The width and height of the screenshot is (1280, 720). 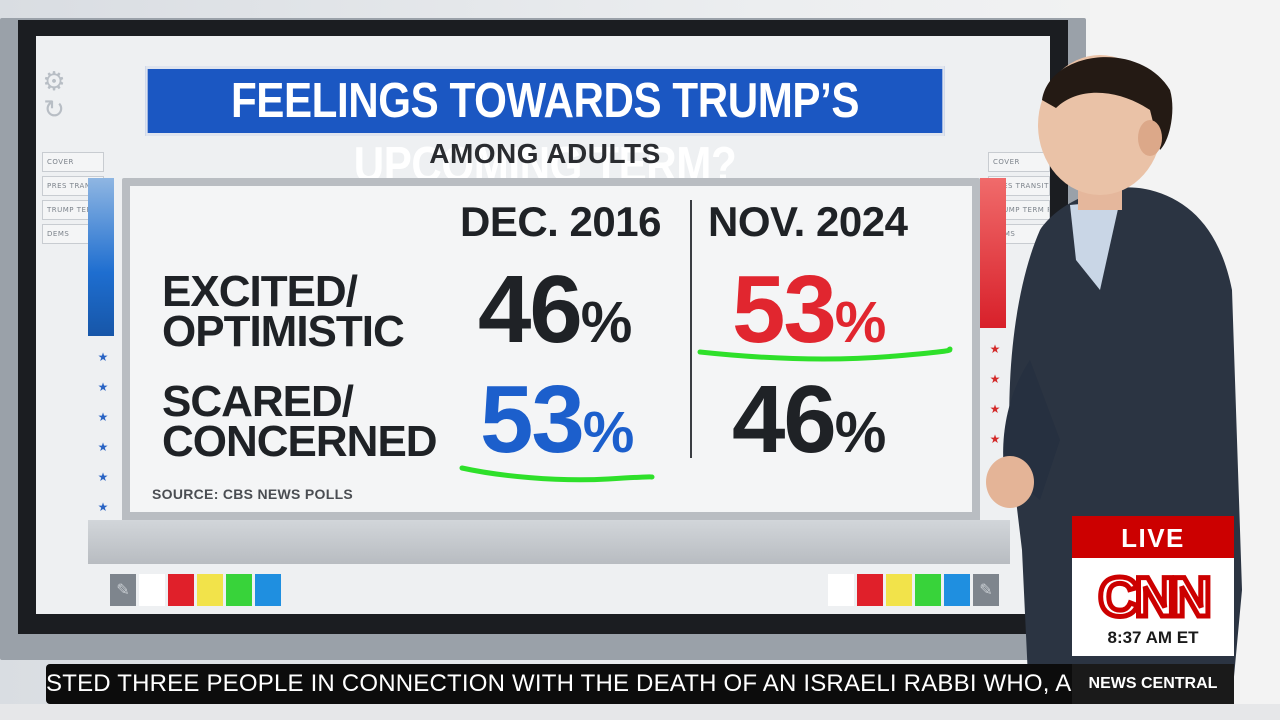 I want to click on row-label-scared-line2: CONCERNED, so click(x=300, y=441).